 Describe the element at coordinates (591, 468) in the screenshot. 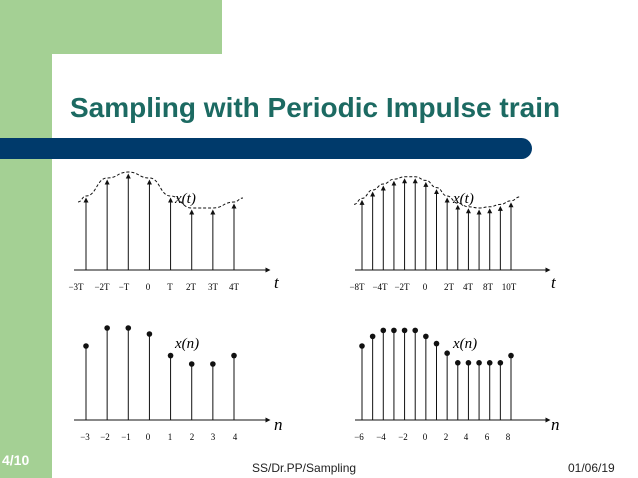

I see `footer-date: 01/06/19` at that location.